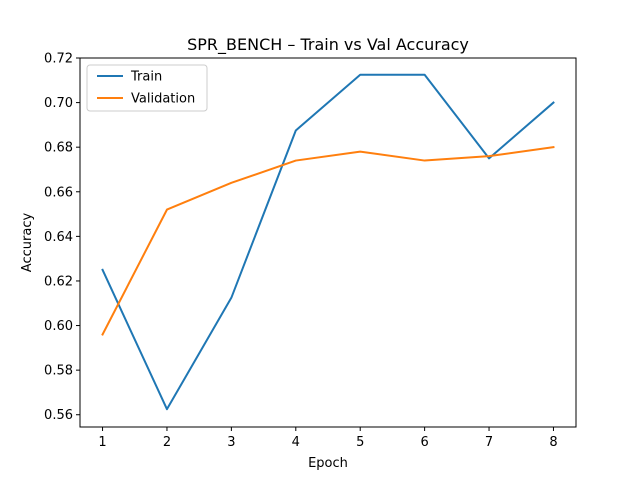 This screenshot has width=640, height=480. Describe the element at coordinates (328, 438) in the screenshot. I see `x-axis: 1 2 3 4 5 6 7 8` at that location.